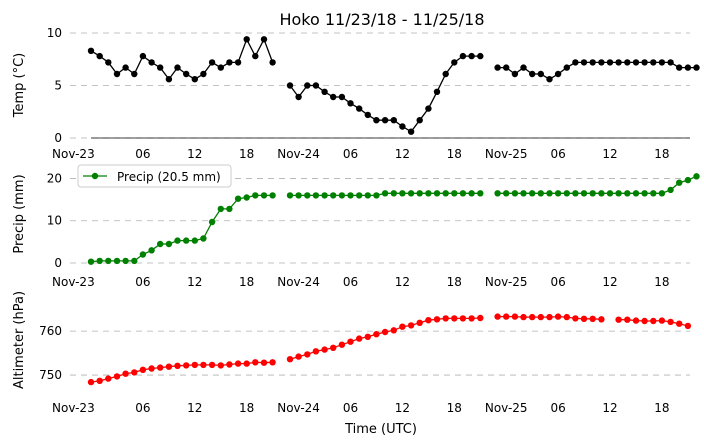 This screenshot has width=704, height=445. I want to click on chart-title: Hoko 11/23/18 - 11/25/18, so click(381, 19).